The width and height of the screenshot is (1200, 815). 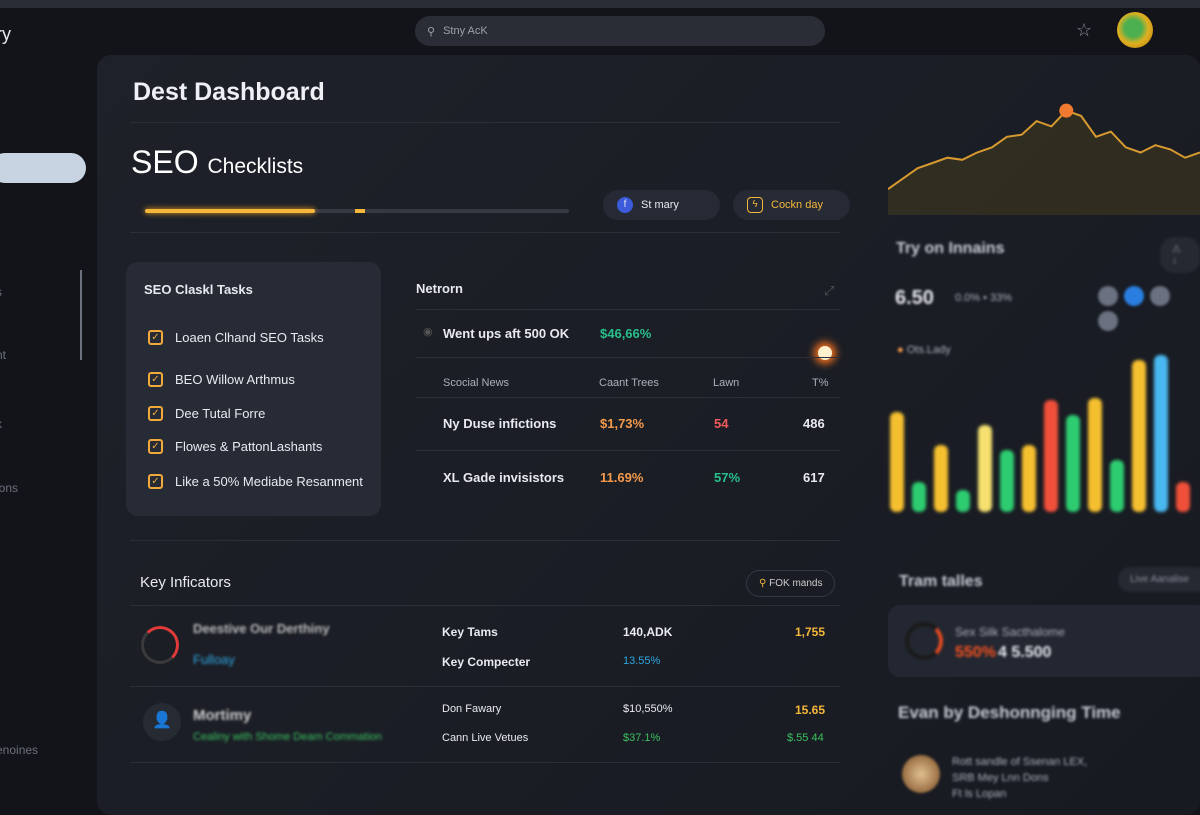 I want to click on cockn-day-button: ϟ Cockn day, so click(x=791, y=205).